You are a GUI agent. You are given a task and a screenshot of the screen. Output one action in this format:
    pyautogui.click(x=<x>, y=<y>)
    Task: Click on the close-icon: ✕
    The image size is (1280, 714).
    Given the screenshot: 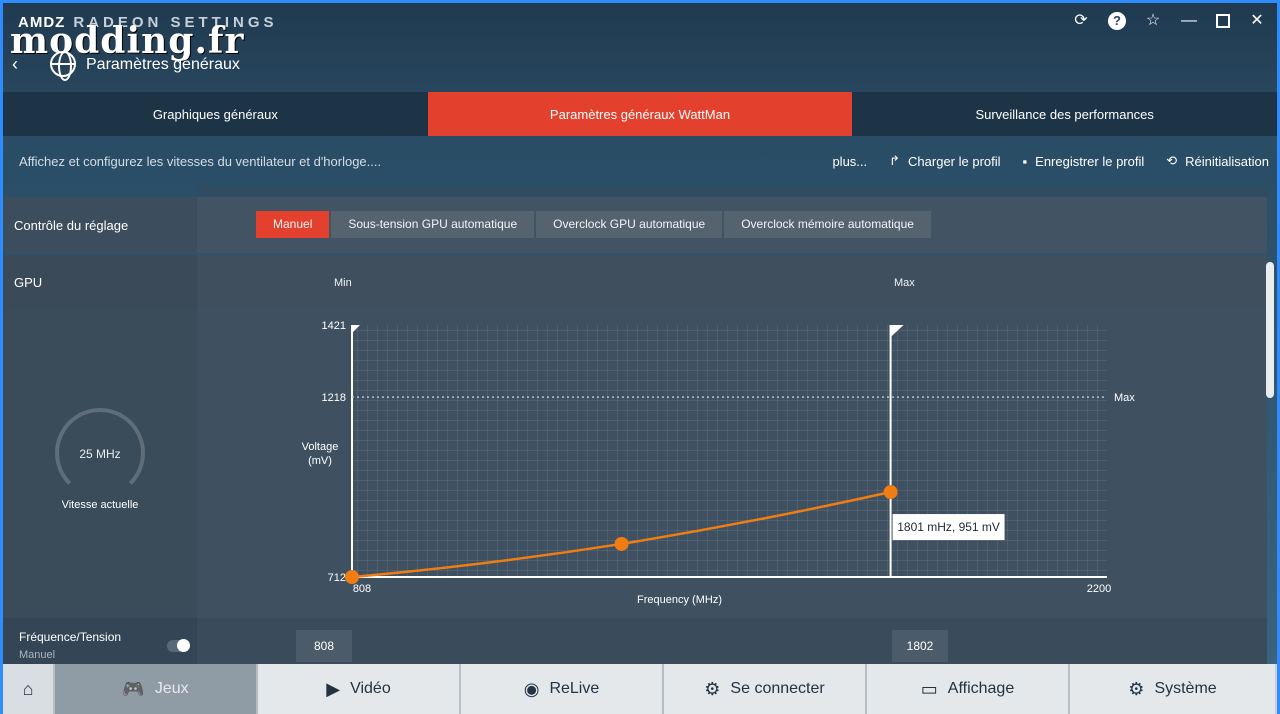 What is the action you would take?
    pyautogui.click(x=1257, y=20)
    